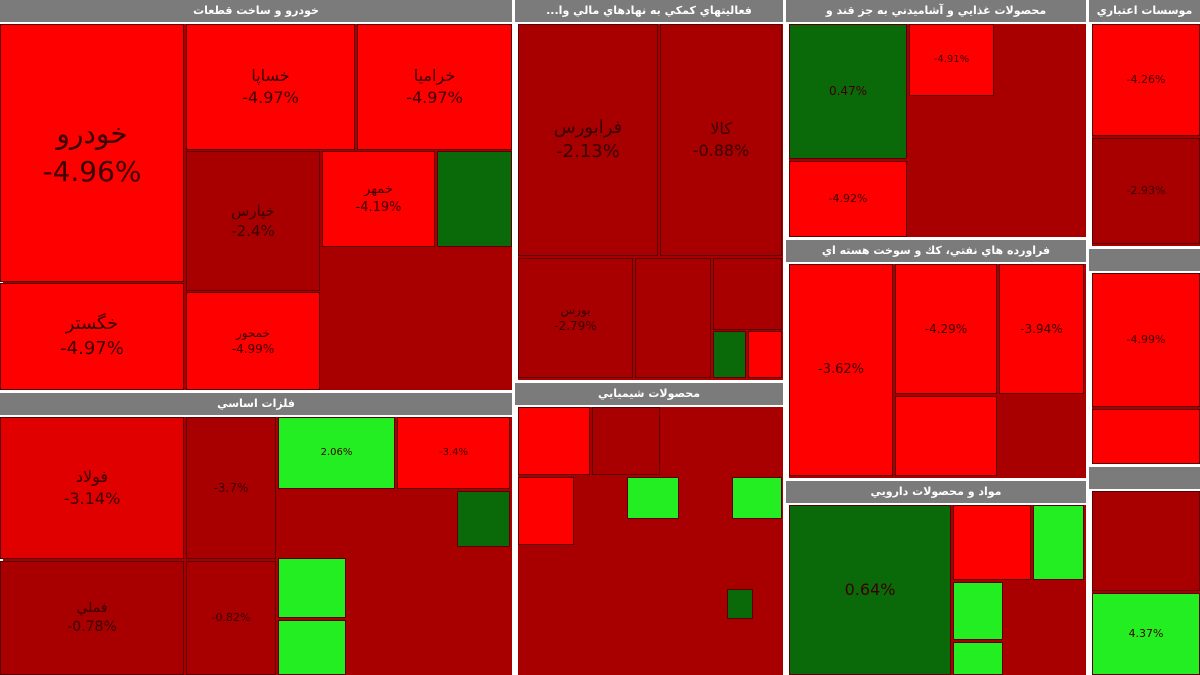  What do you see at coordinates (649, 394) in the screenshot?
I see `sector-title: محصولات شيميايي` at bounding box center [649, 394].